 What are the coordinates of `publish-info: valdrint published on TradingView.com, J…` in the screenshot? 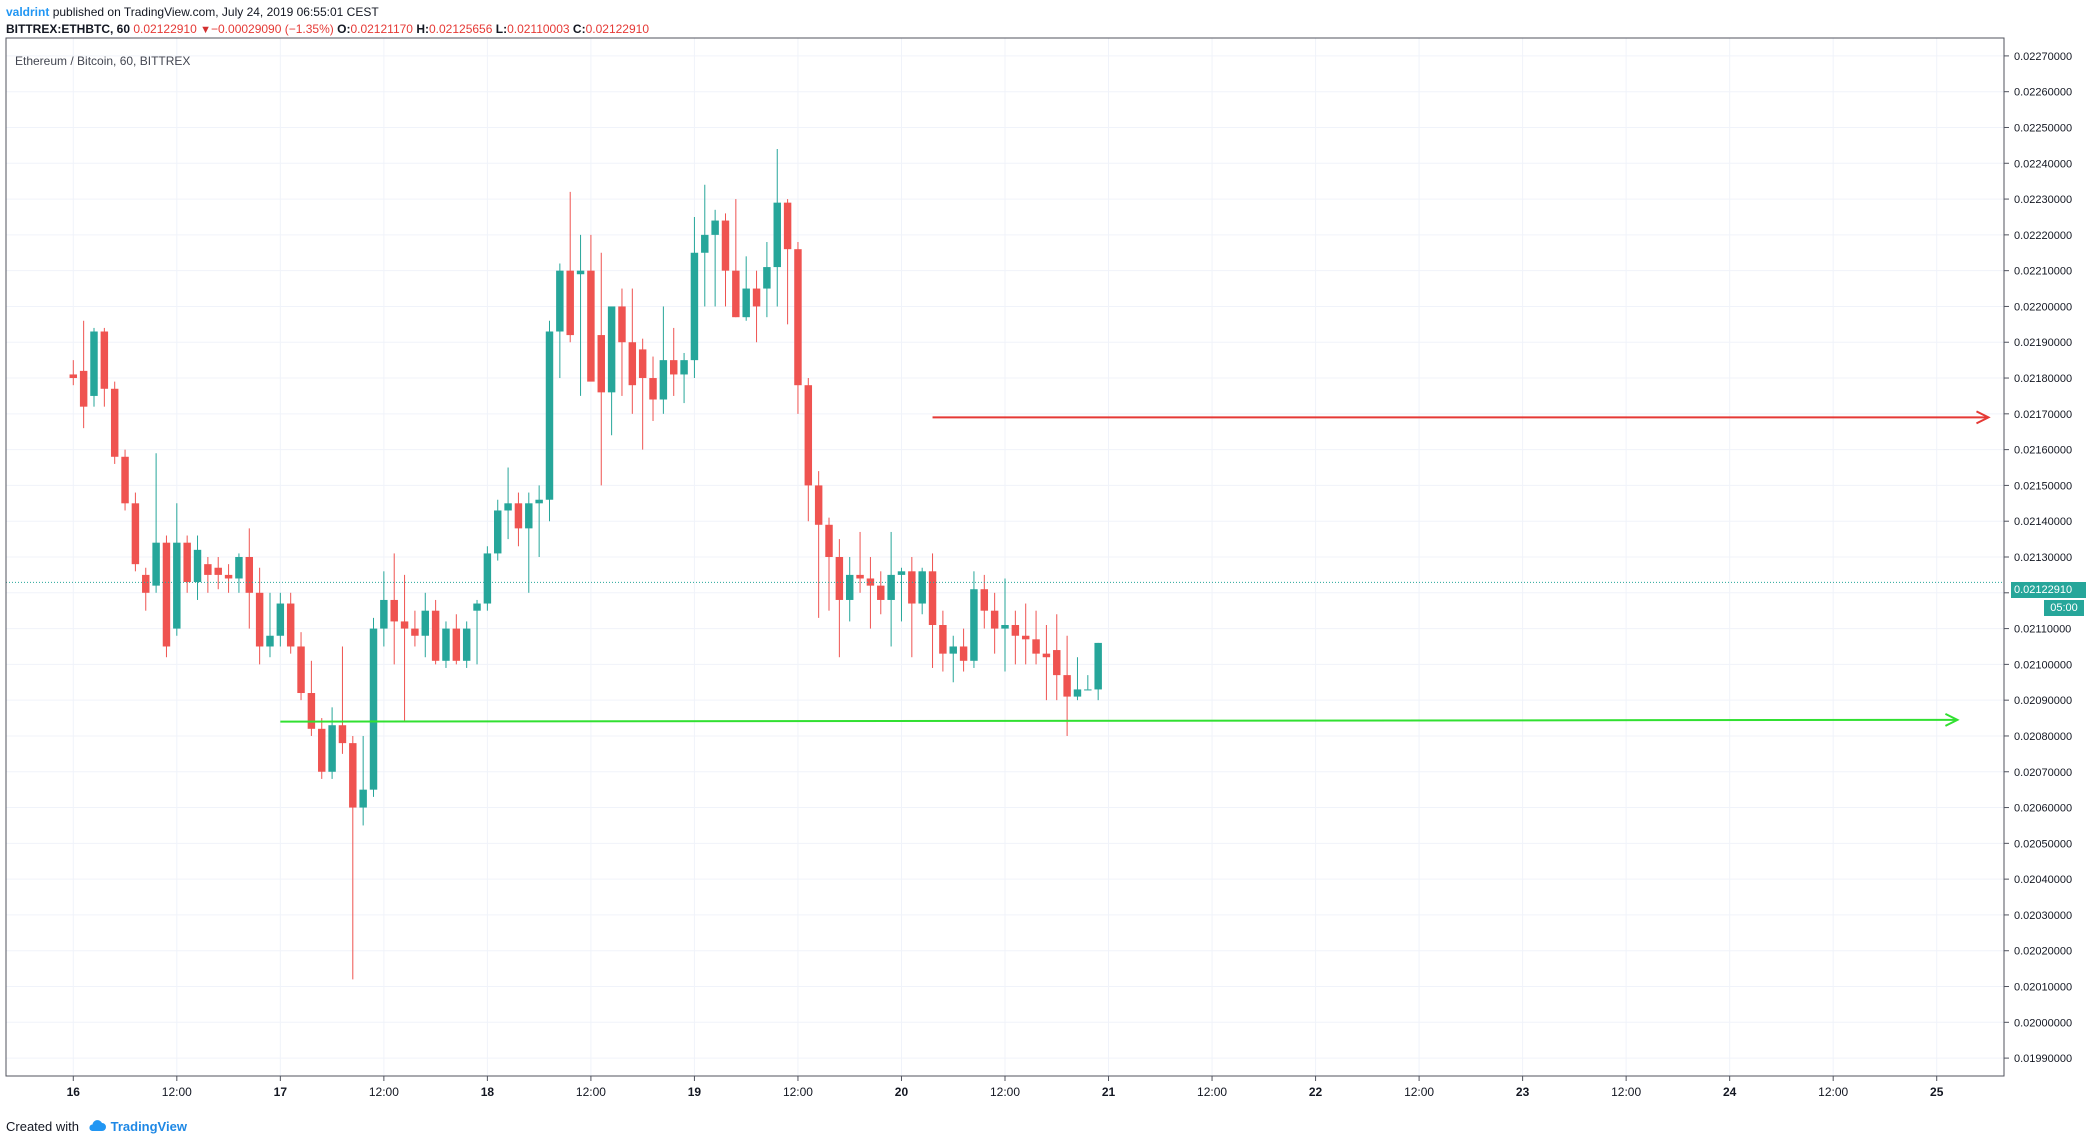 It's located at (192, 12).